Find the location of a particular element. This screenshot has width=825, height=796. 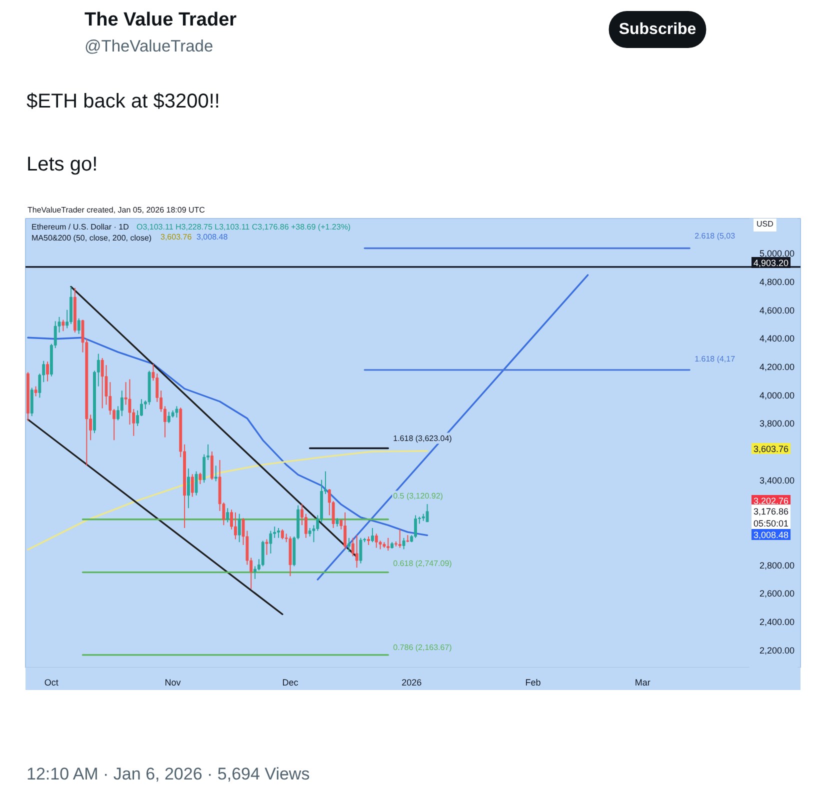

annotation: MA50&200 (50, close, 200, close) is located at coordinates (92, 238).